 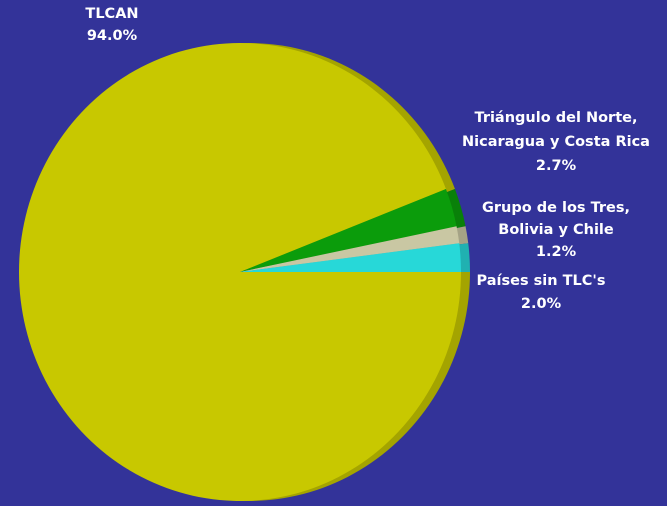 I want to click on slice-name-label: Grupo de los Tres,, so click(x=556, y=208).